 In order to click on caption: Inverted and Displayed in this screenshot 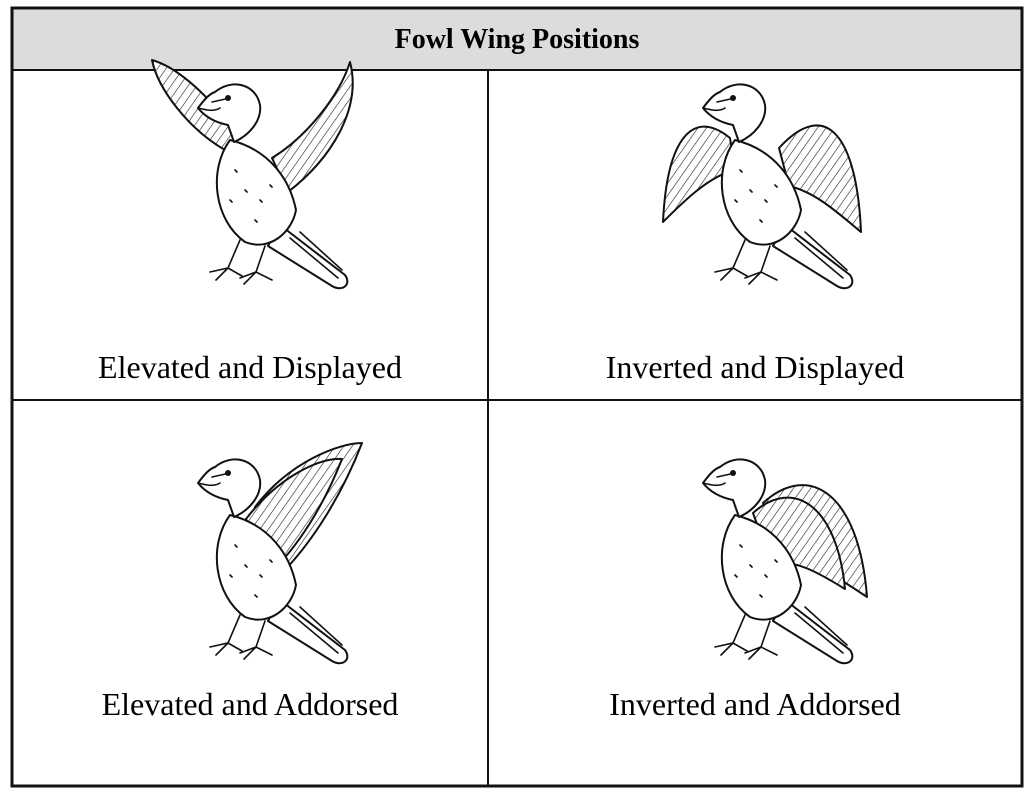, I will do `click(755, 367)`.